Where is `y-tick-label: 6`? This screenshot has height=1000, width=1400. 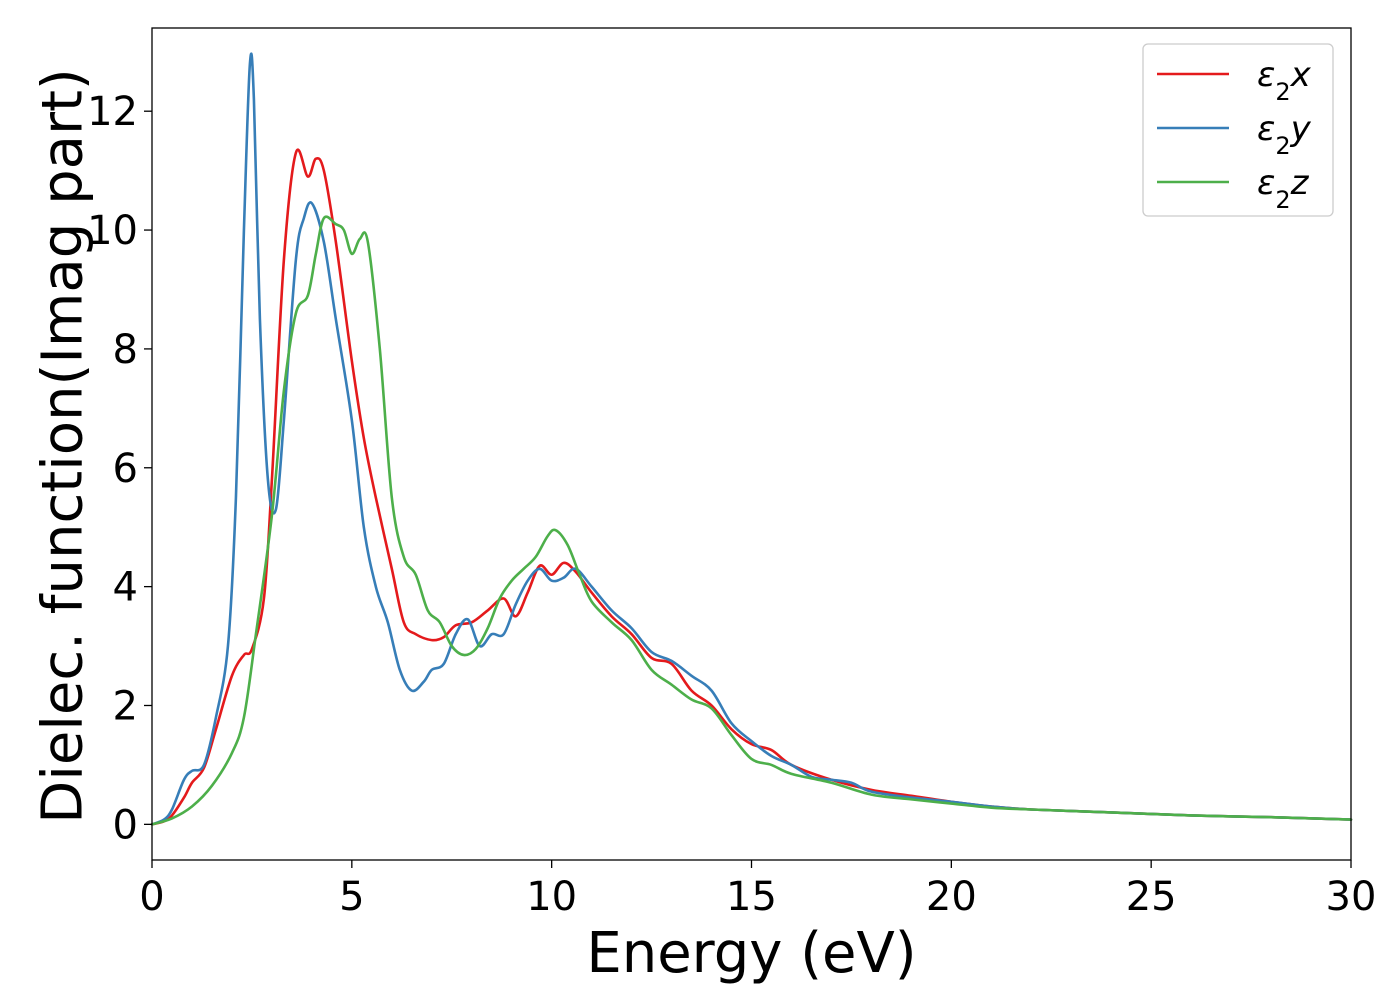 y-tick-label: 6 is located at coordinates (125, 469).